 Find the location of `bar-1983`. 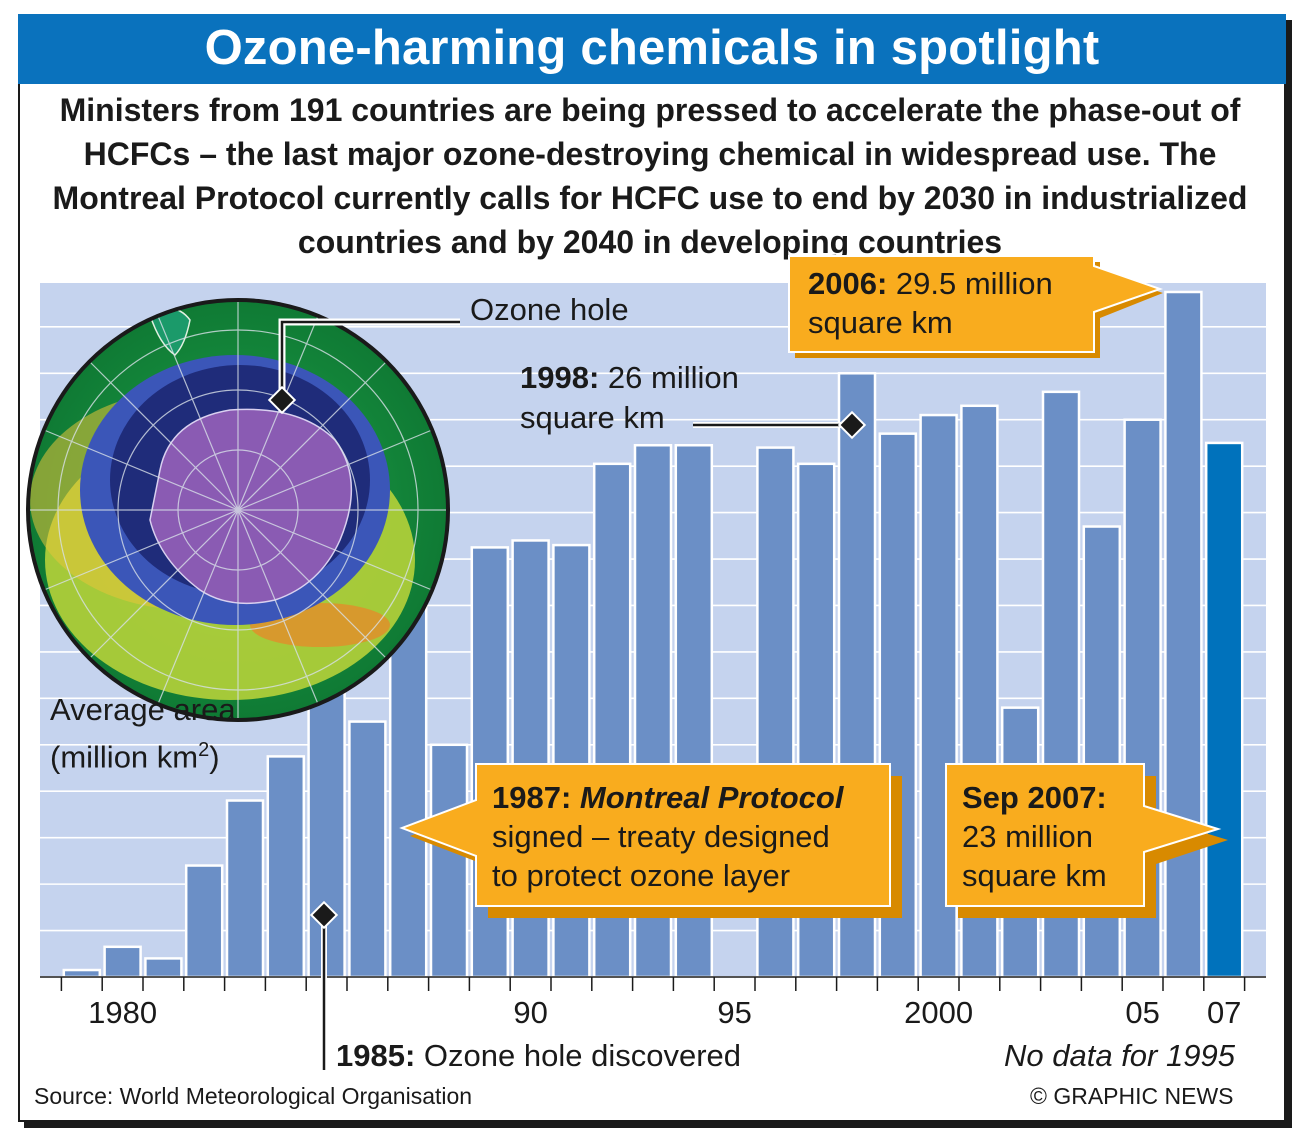

bar-1983 is located at coordinates (245, 889).